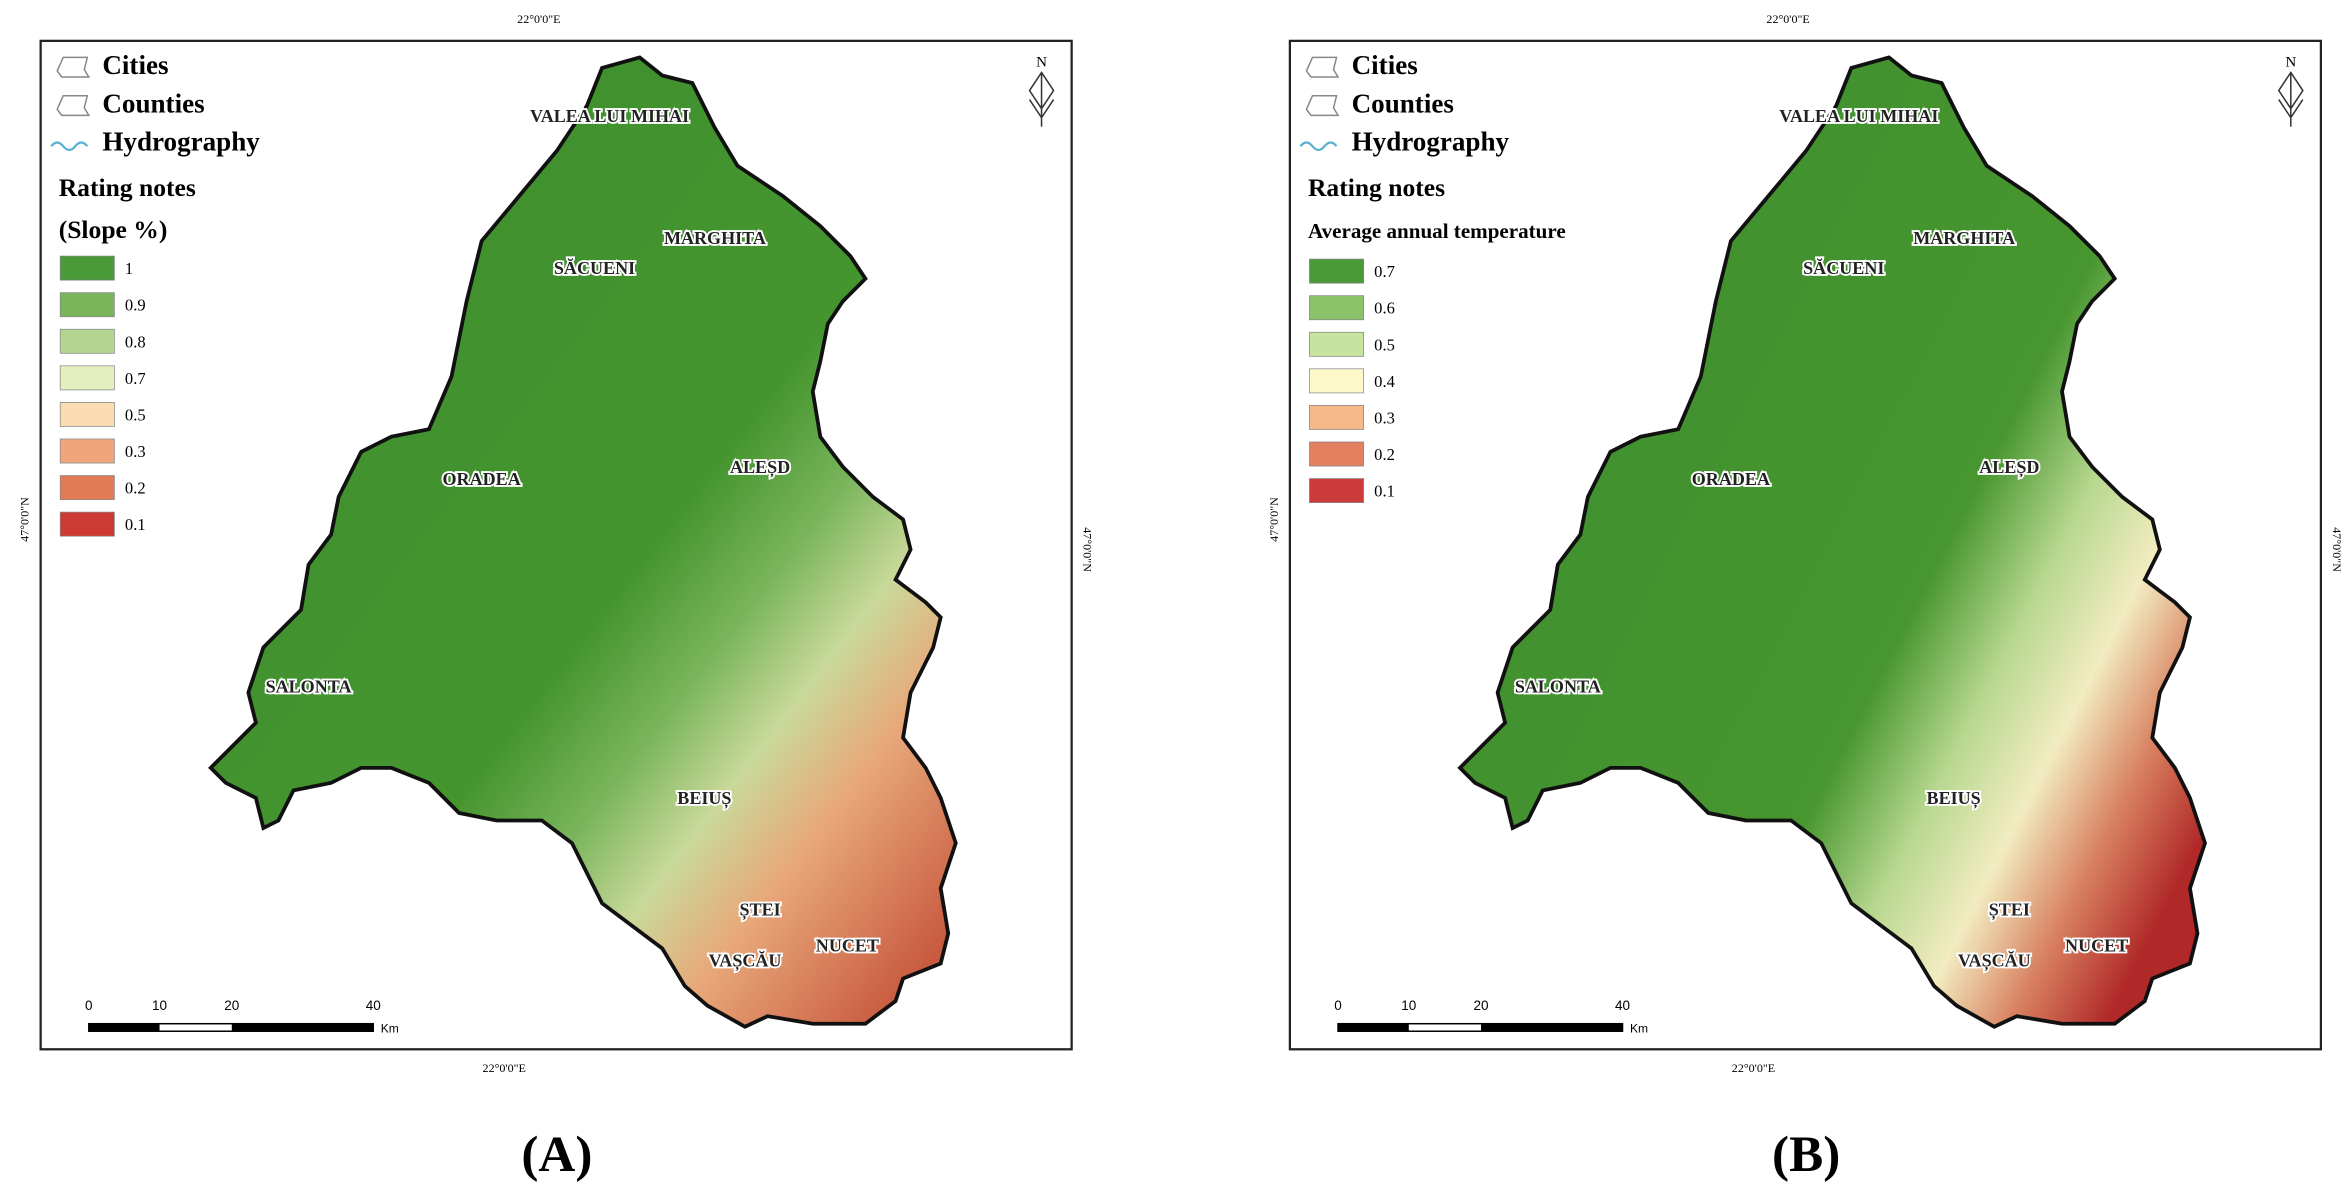 This screenshot has height=1194, width=2351. What do you see at coordinates (135, 305) in the screenshot?
I see `legend-label: 0.9` at bounding box center [135, 305].